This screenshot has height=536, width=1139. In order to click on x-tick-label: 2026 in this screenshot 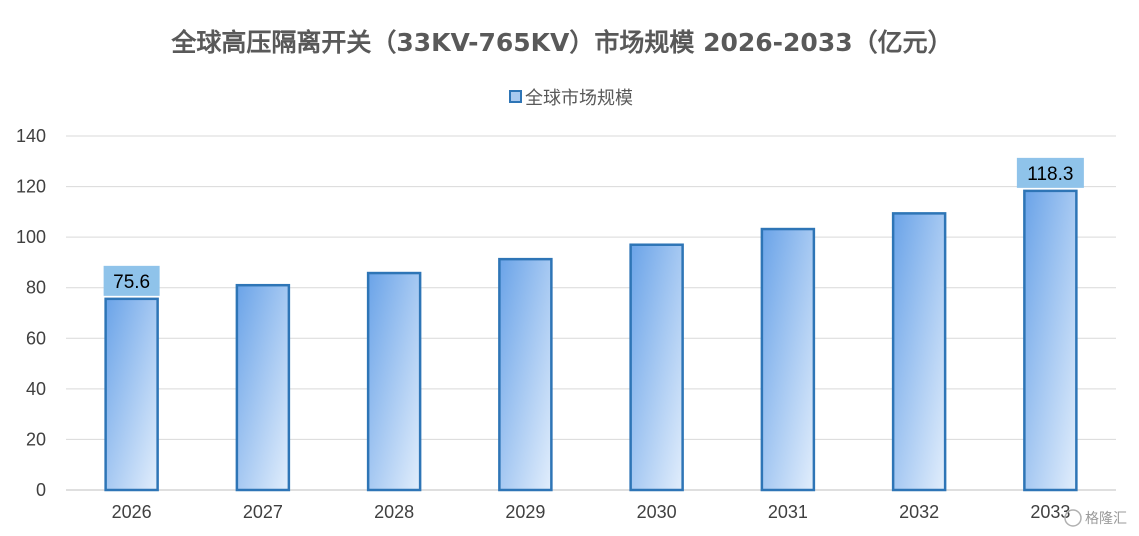, I will do `click(132, 512)`.